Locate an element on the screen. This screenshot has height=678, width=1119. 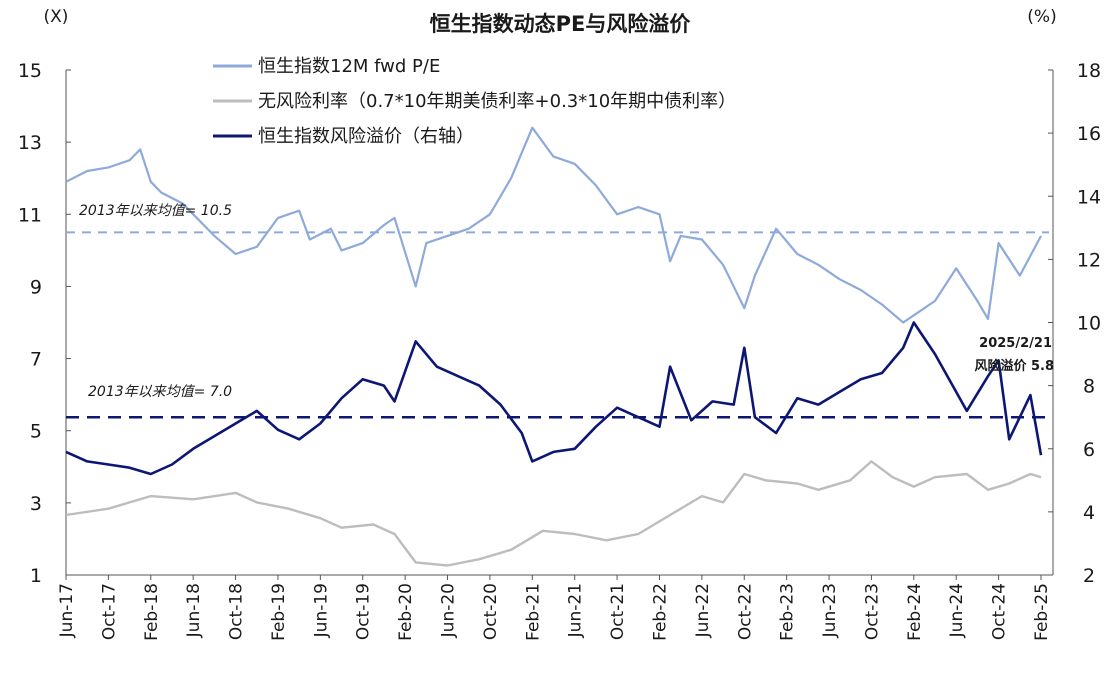
x-tick-label: Feb-23 is located at coordinates (788, 612).